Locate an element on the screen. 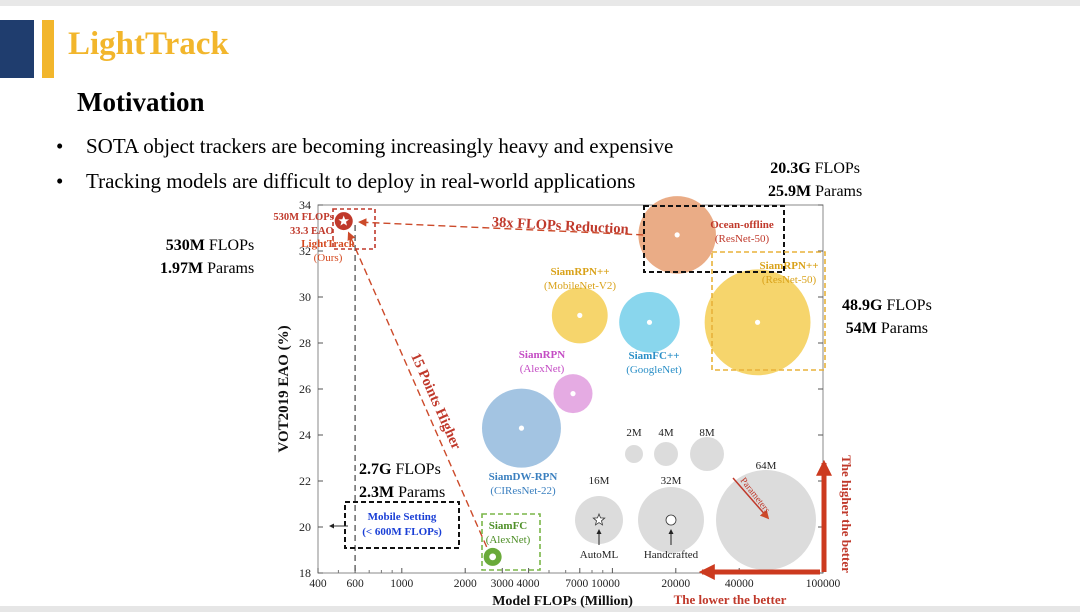  model-name: SiamDW-RPN is located at coordinates (523, 477).